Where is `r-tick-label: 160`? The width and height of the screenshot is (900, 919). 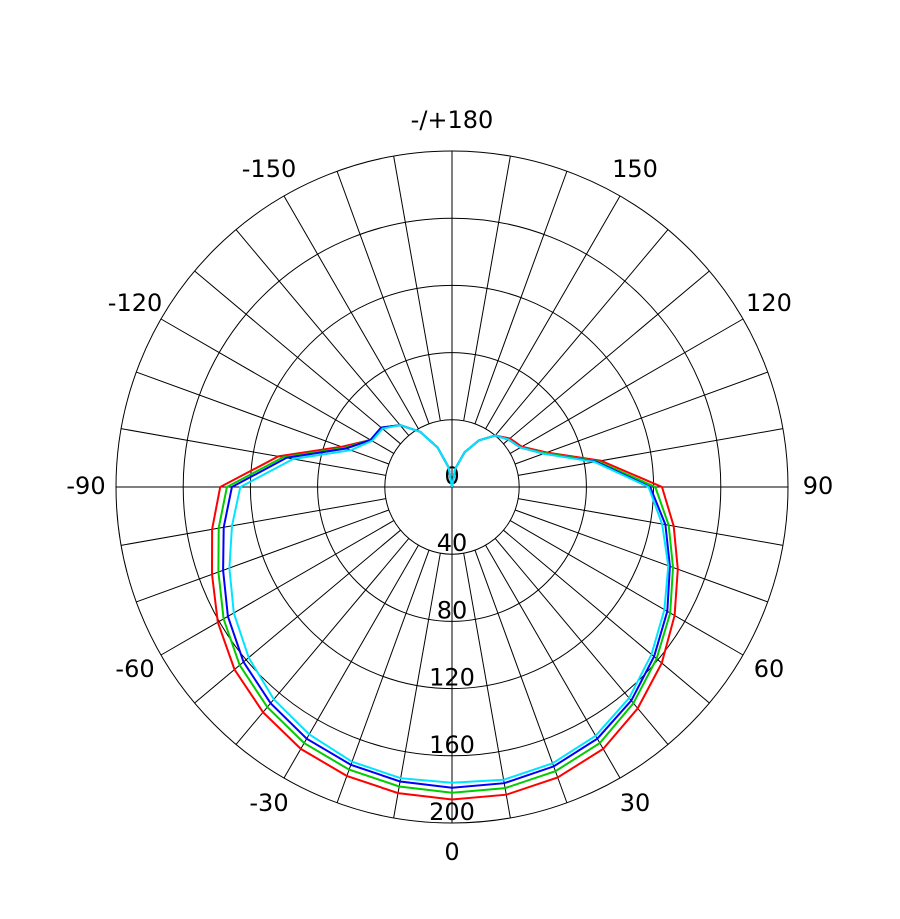 r-tick-label: 160 is located at coordinates (452, 745).